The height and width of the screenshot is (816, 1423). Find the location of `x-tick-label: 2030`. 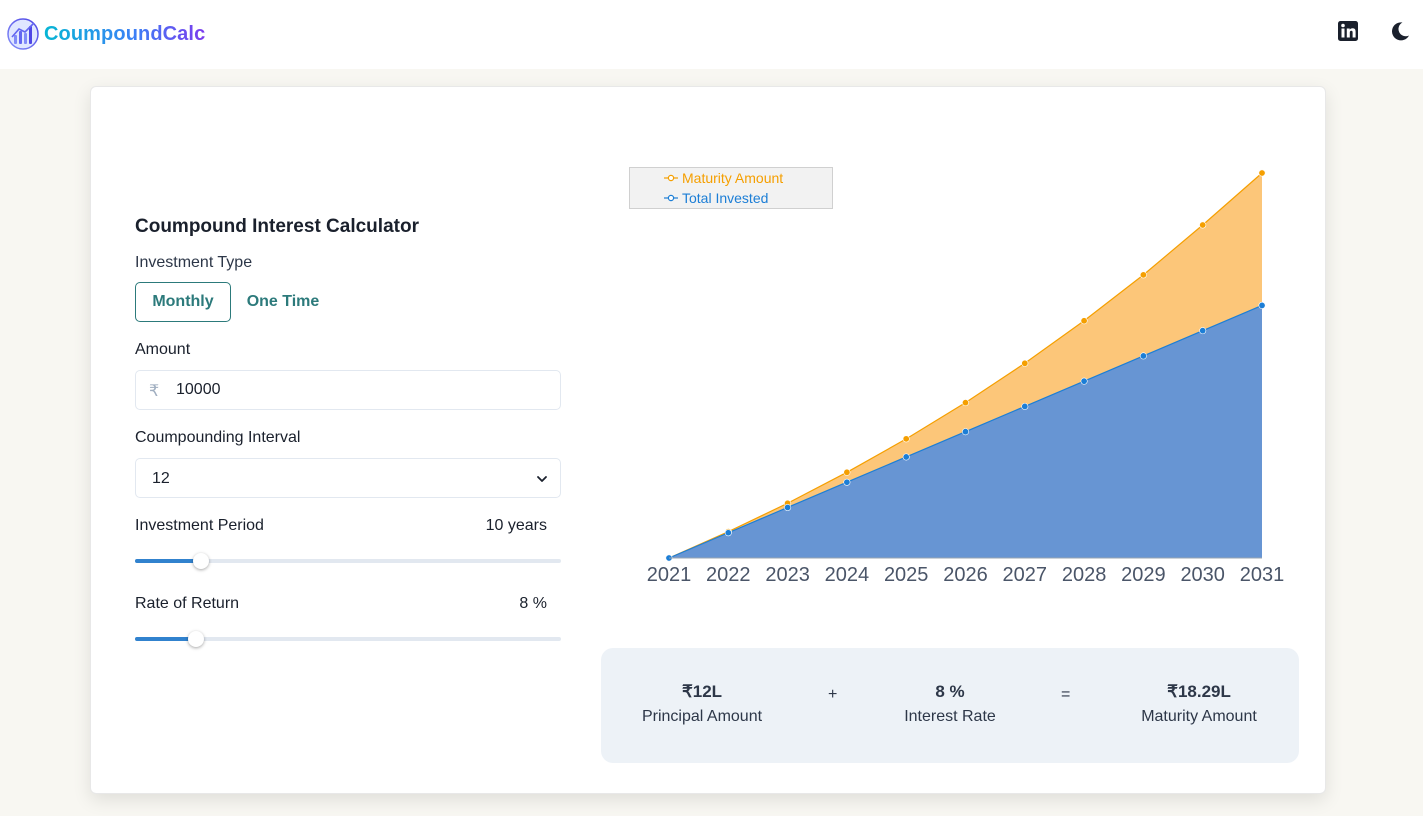

x-tick-label: 2030 is located at coordinates (1202, 575).